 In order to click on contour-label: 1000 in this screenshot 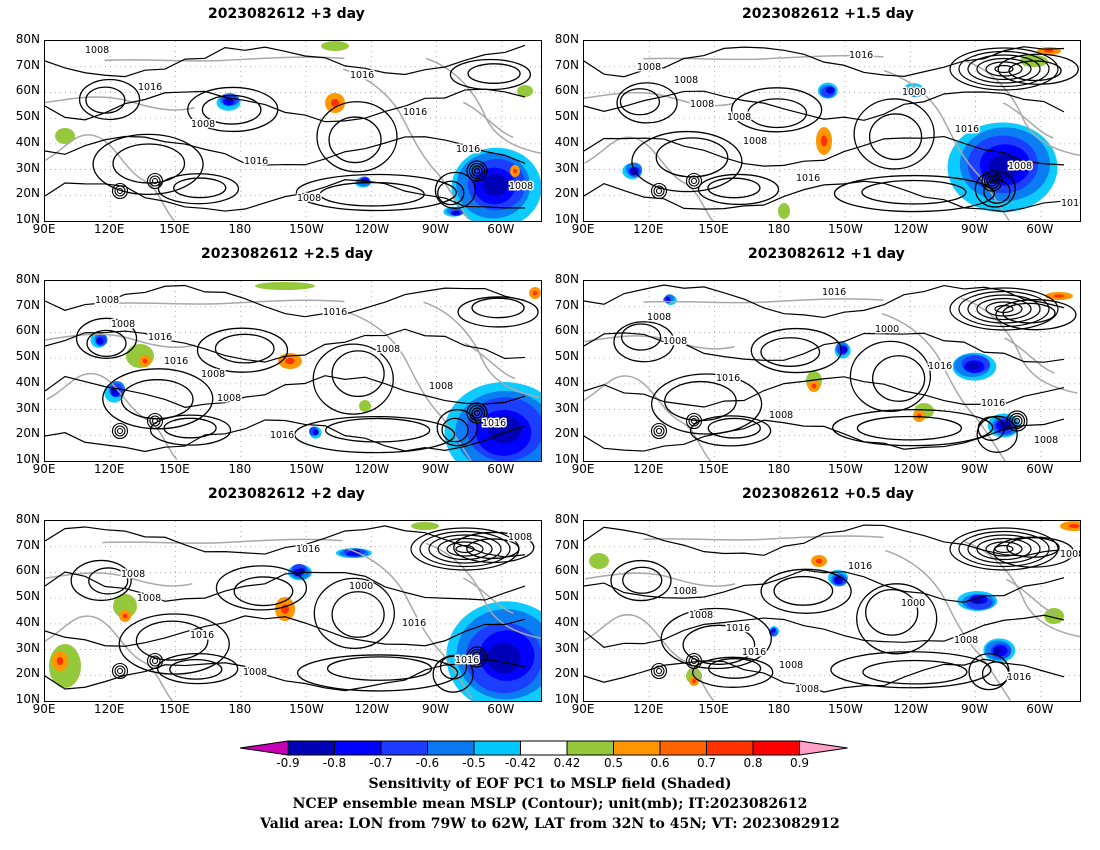, I will do `click(361, 586)`.